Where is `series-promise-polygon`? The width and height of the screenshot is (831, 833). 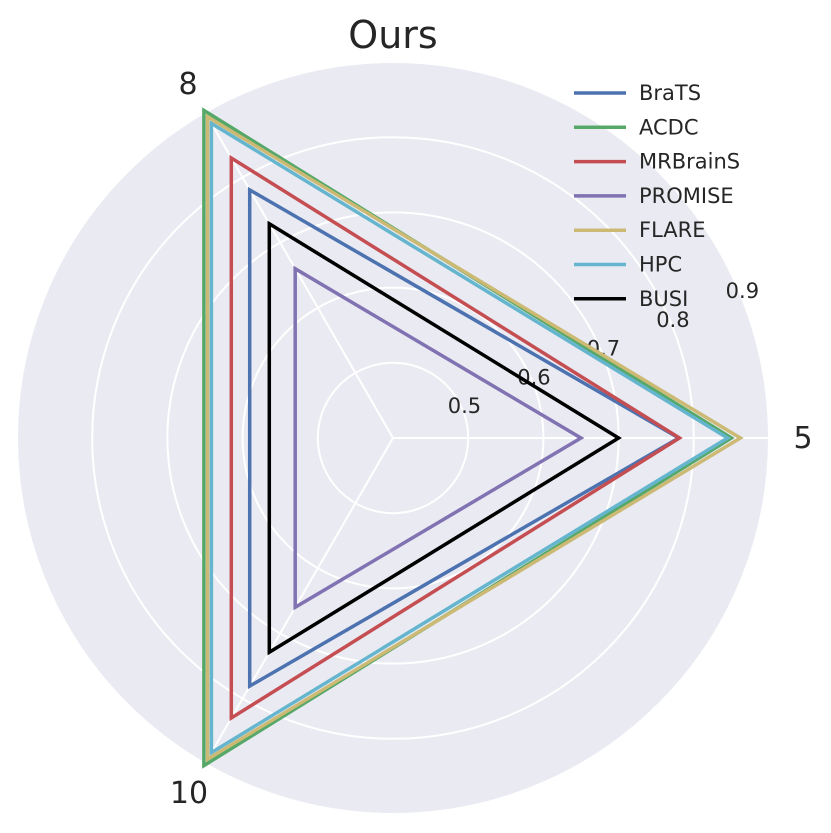
series-promise-polygon is located at coordinates (439, 438).